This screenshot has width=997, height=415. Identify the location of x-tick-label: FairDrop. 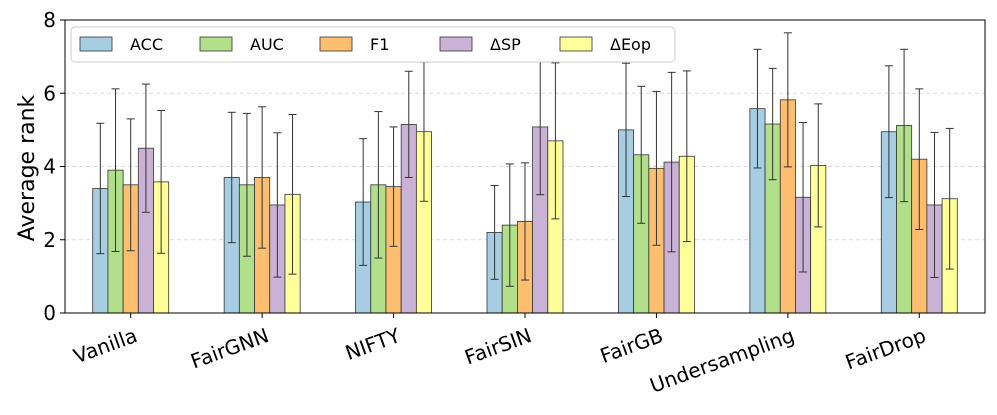
(885, 348).